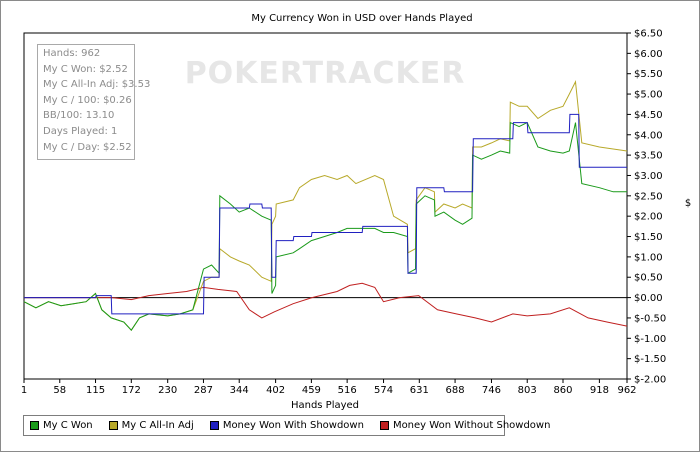  Describe the element at coordinates (648, 176) in the screenshot. I see `y-tick-label: $3.00` at that location.